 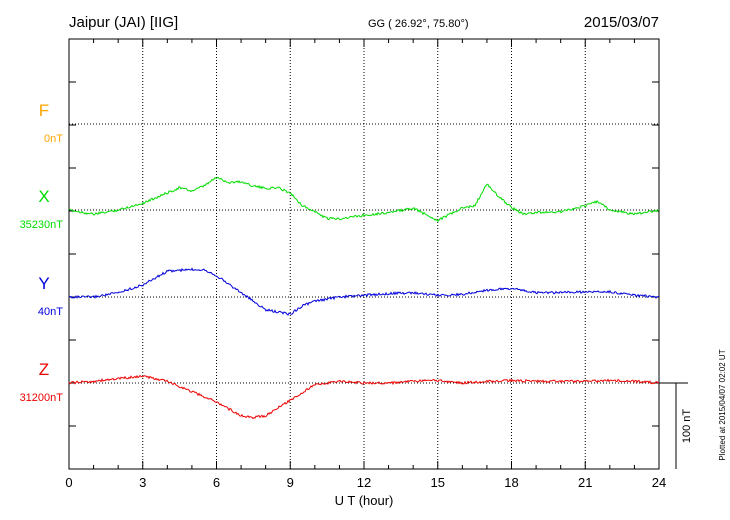 I want to click on x-tick-label: 15, so click(x=438, y=482).